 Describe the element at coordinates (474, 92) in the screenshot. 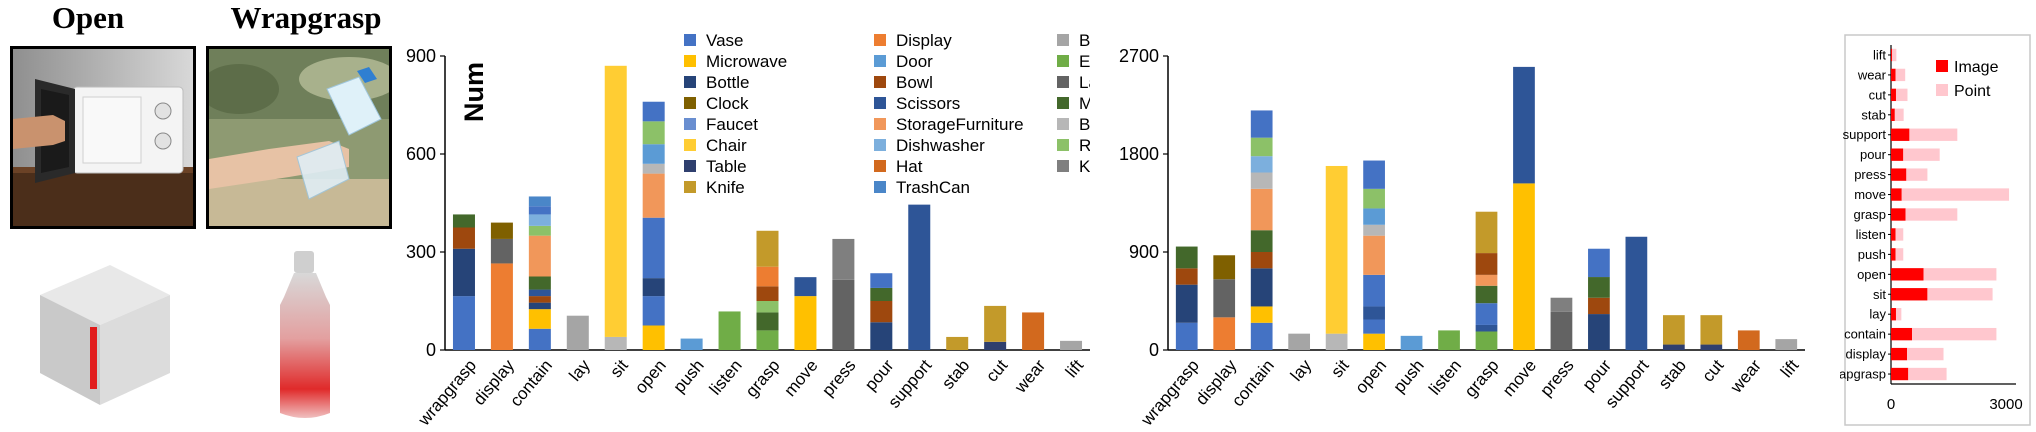

I see `y-axis-label: Num` at that location.